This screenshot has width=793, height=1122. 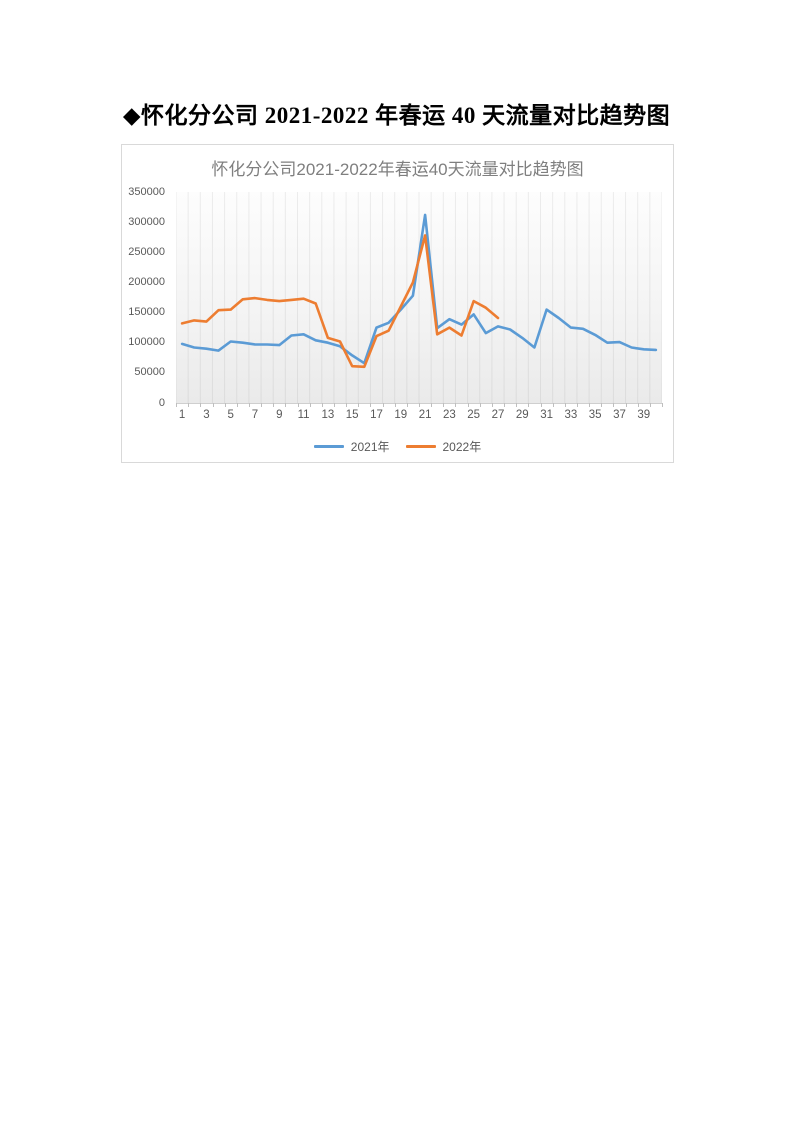 I want to click on x-tick-label: 25, so click(x=474, y=415).